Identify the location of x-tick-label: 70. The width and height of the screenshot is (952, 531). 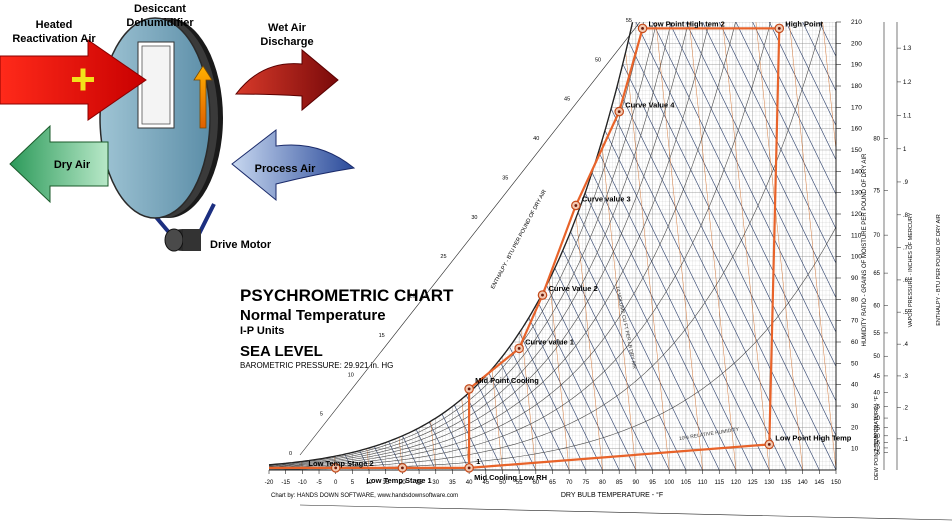
(569, 483).